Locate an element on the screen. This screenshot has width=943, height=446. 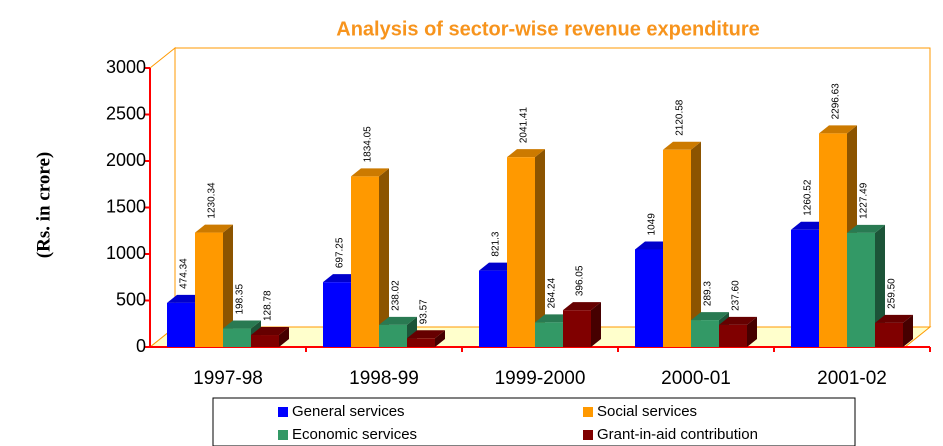
data-label: 474.34 is located at coordinates (184, 273).